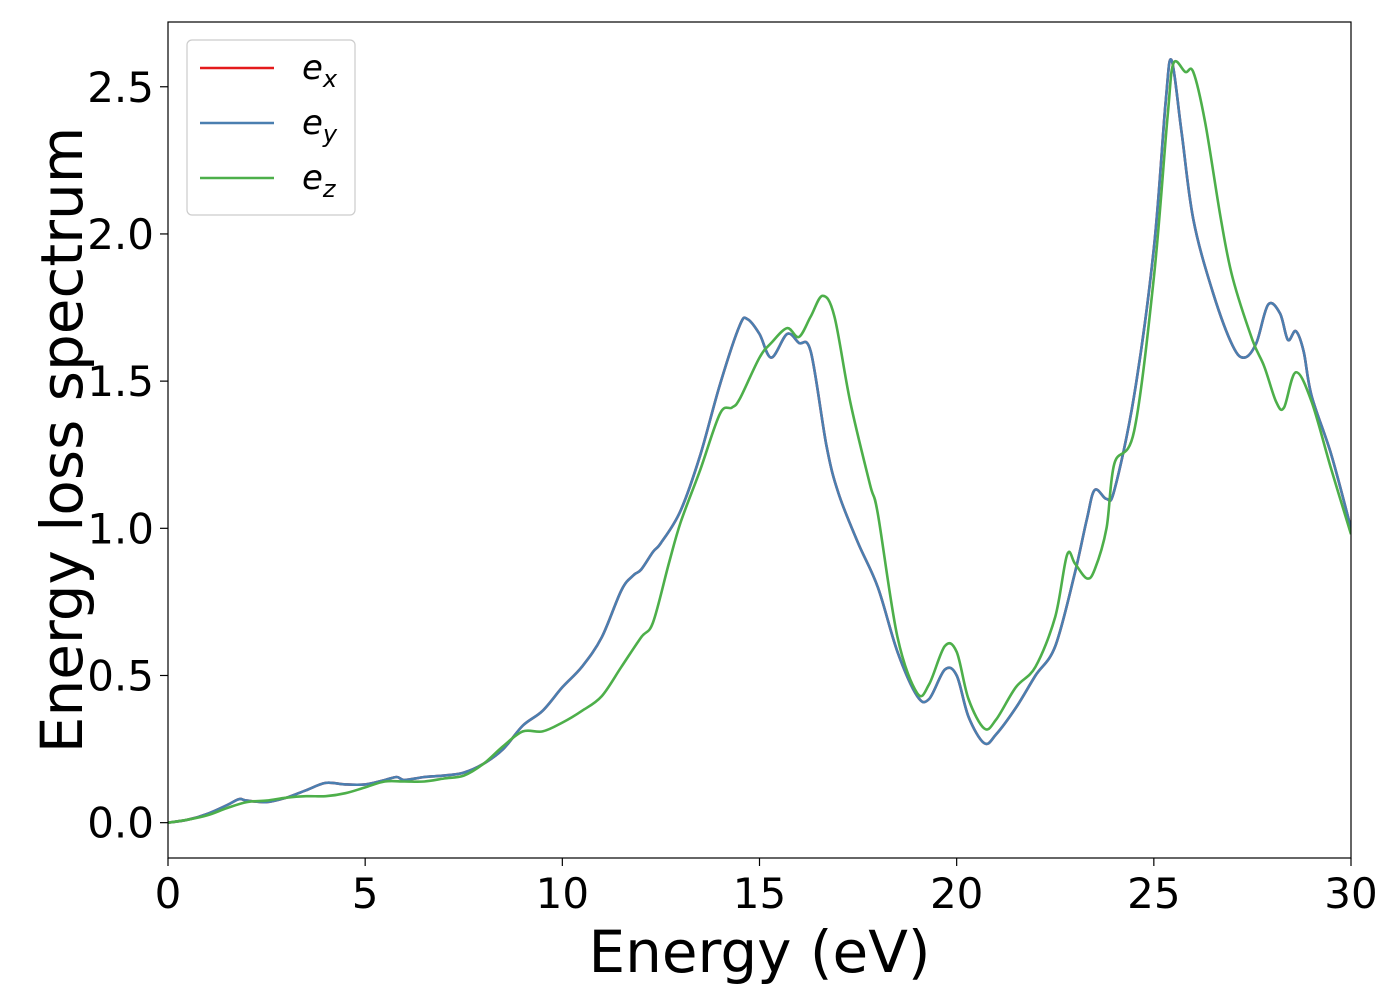  What do you see at coordinates (120, 675) in the screenshot?
I see `y-tick-label: 0.5` at bounding box center [120, 675].